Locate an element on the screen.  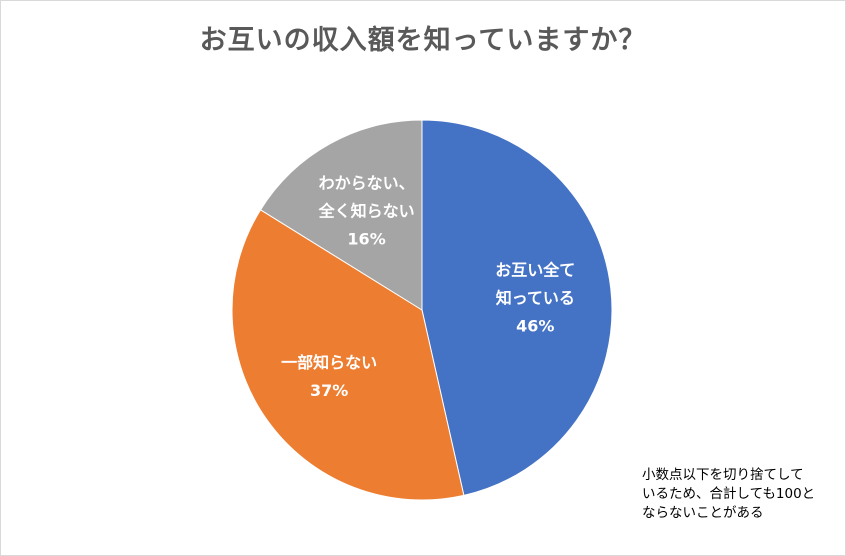
slice-category-label: 一部知らない is located at coordinates (329, 362).